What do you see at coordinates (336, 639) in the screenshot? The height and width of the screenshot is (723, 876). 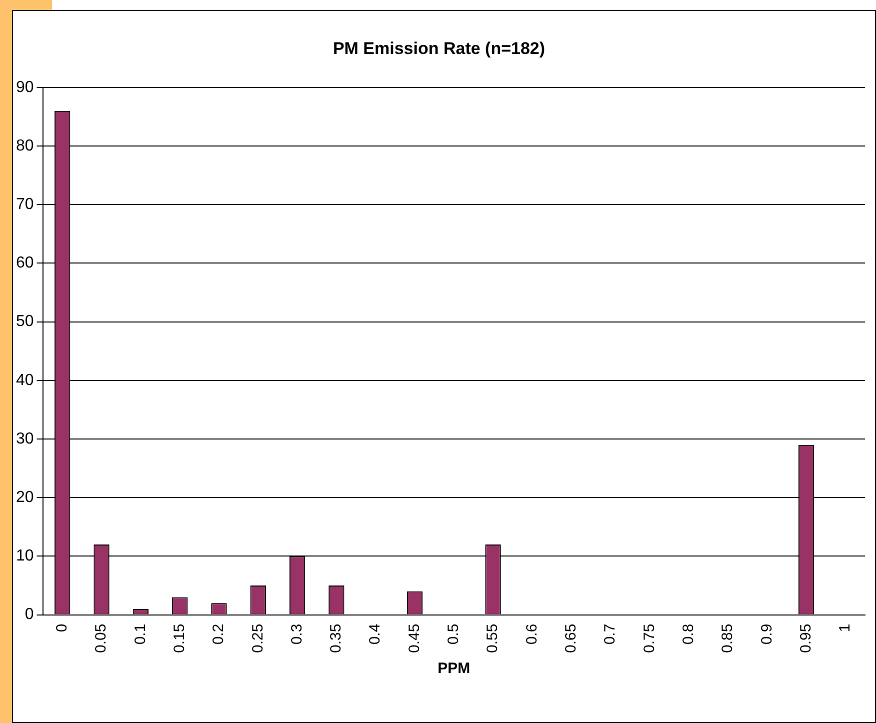 I see `x-tick-label: 0.35` at bounding box center [336, 639].